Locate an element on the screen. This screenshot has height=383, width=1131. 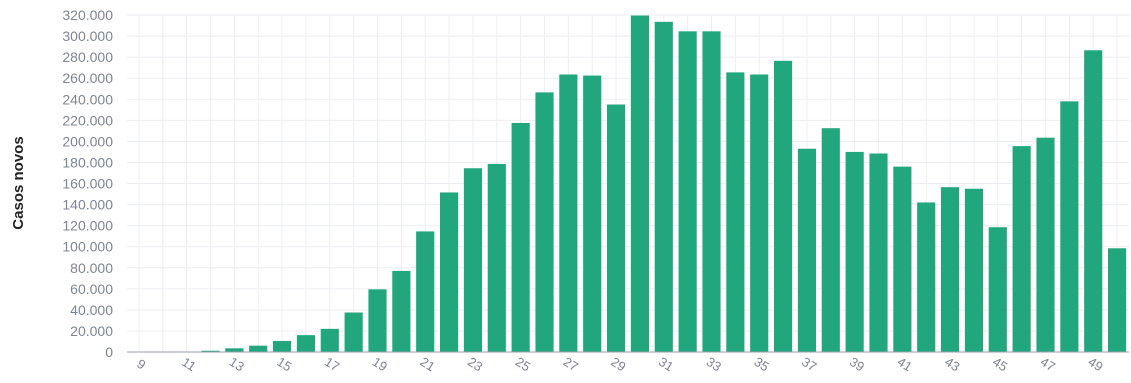
x-tick-label: 49 is located at coordinates (1095, 364).